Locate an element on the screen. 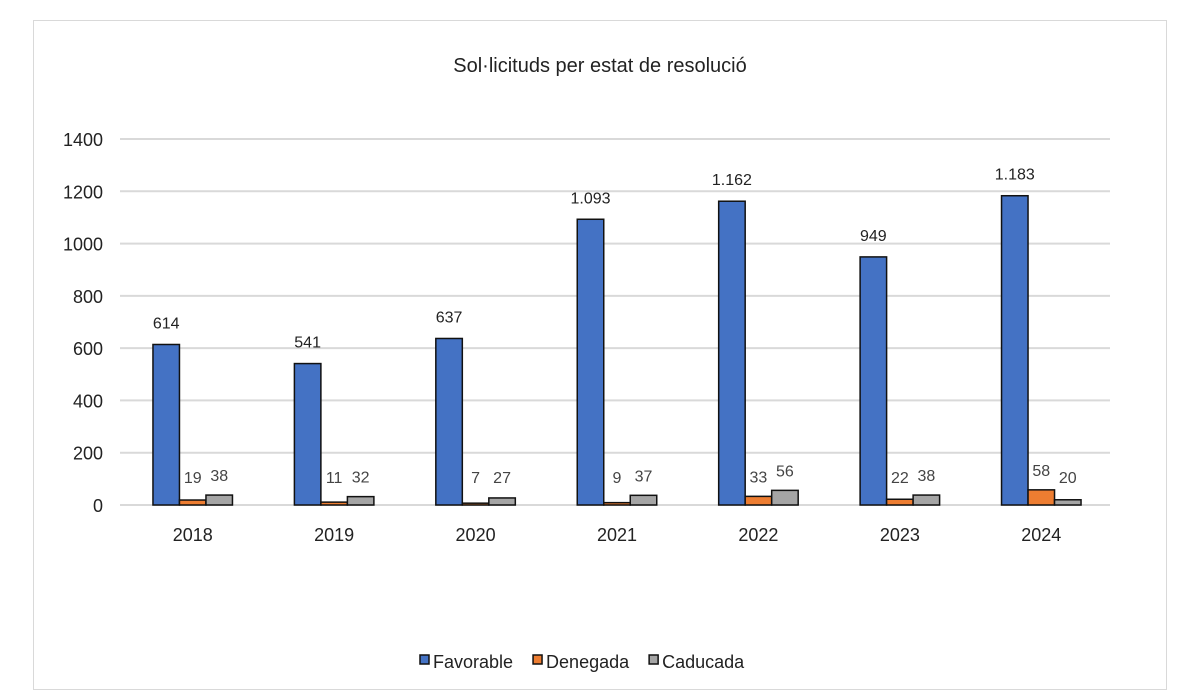  data-label: 20 is located at coordinates (1068, 478).